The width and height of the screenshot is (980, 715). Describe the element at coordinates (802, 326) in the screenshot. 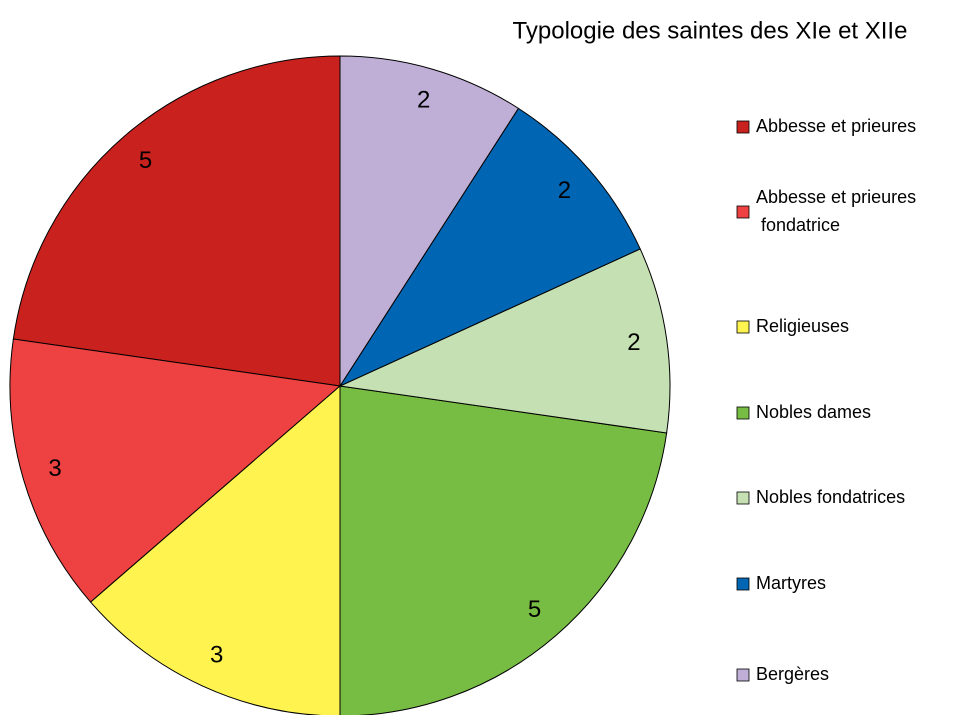

I see `legend-label: Religieuses` at that location.